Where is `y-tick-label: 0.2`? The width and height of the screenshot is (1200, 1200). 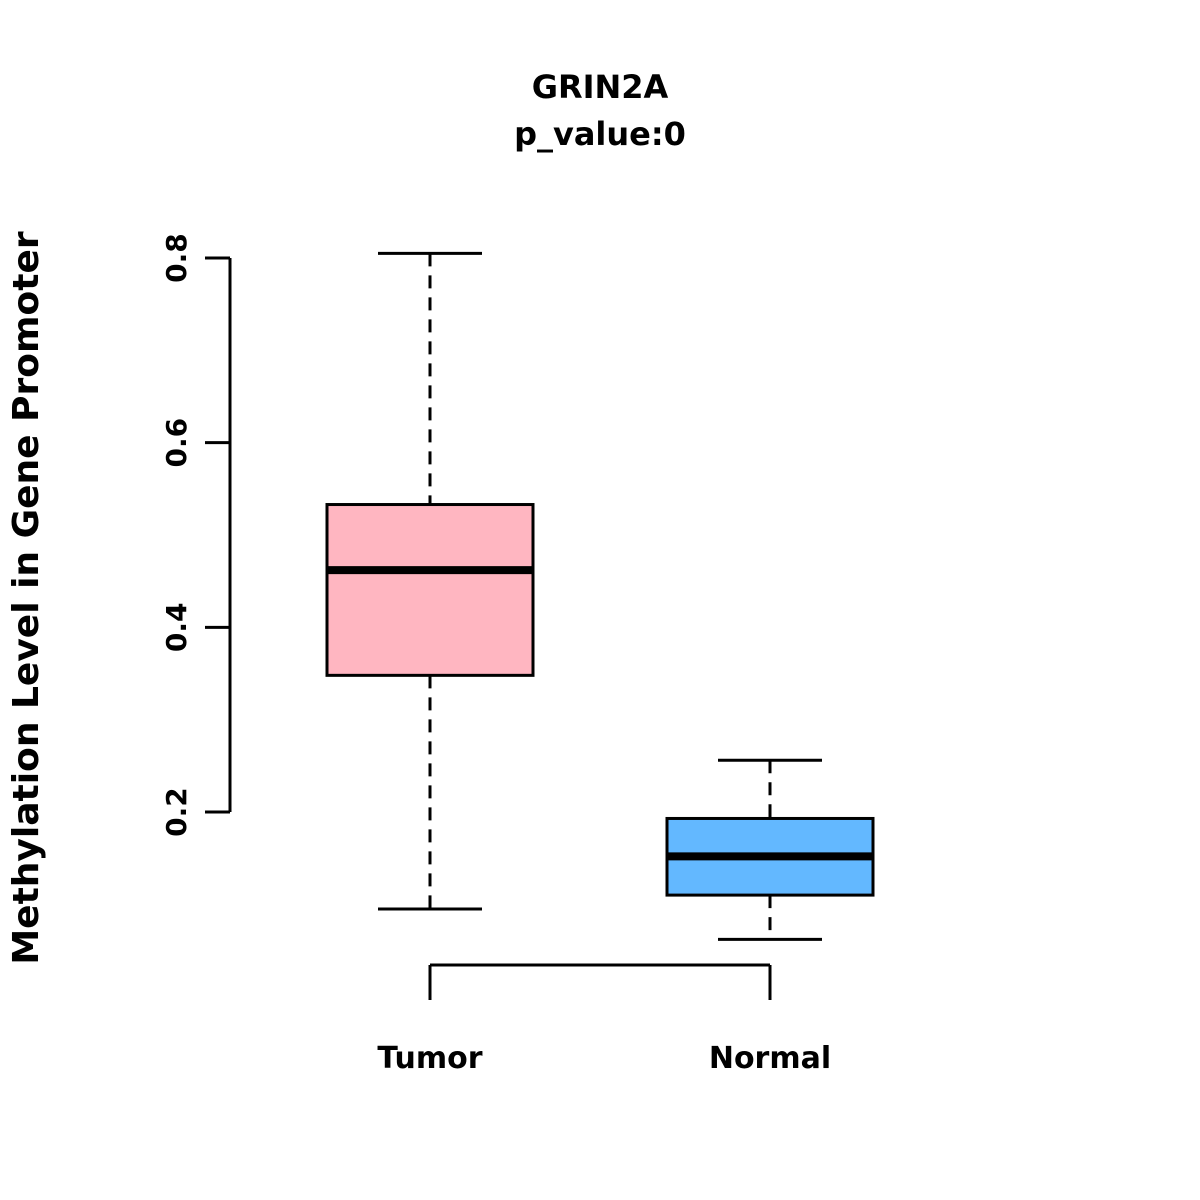 y-tick-label: 0.2 is located at coordinates (176, 812).